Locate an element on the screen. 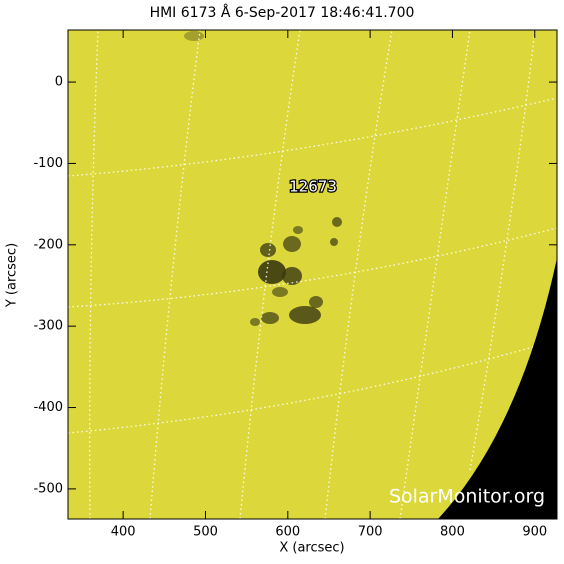 The width and height of the screenshot is (564, 564). x-tick-label: 600 is located at coordinates (287, 532).